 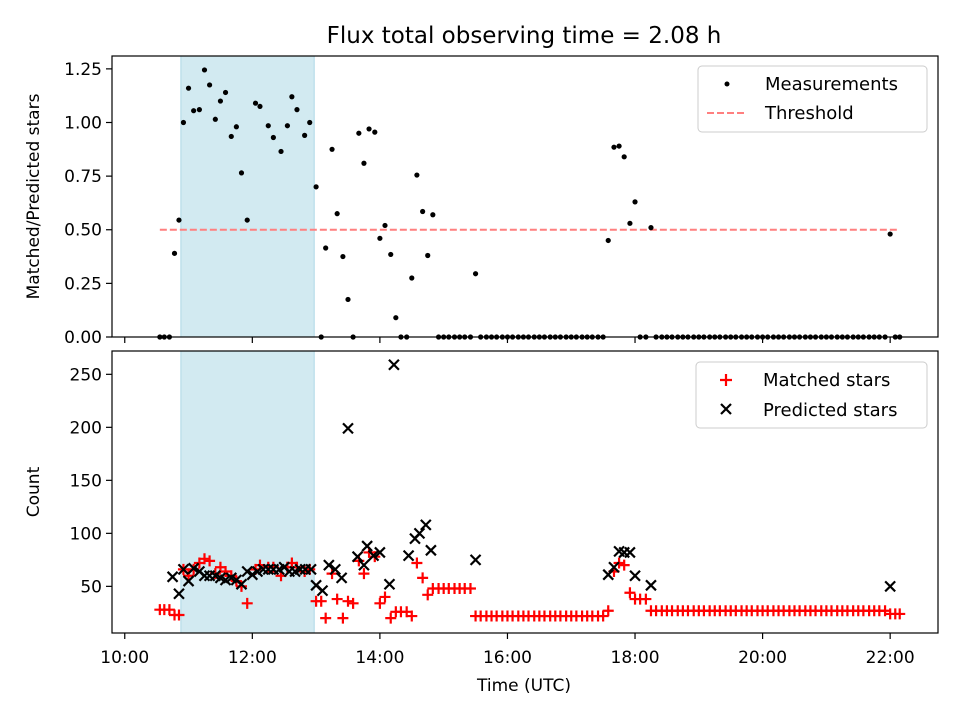 I want to click on bottom-y-axis-label: Count, so click(x=34, y=491).